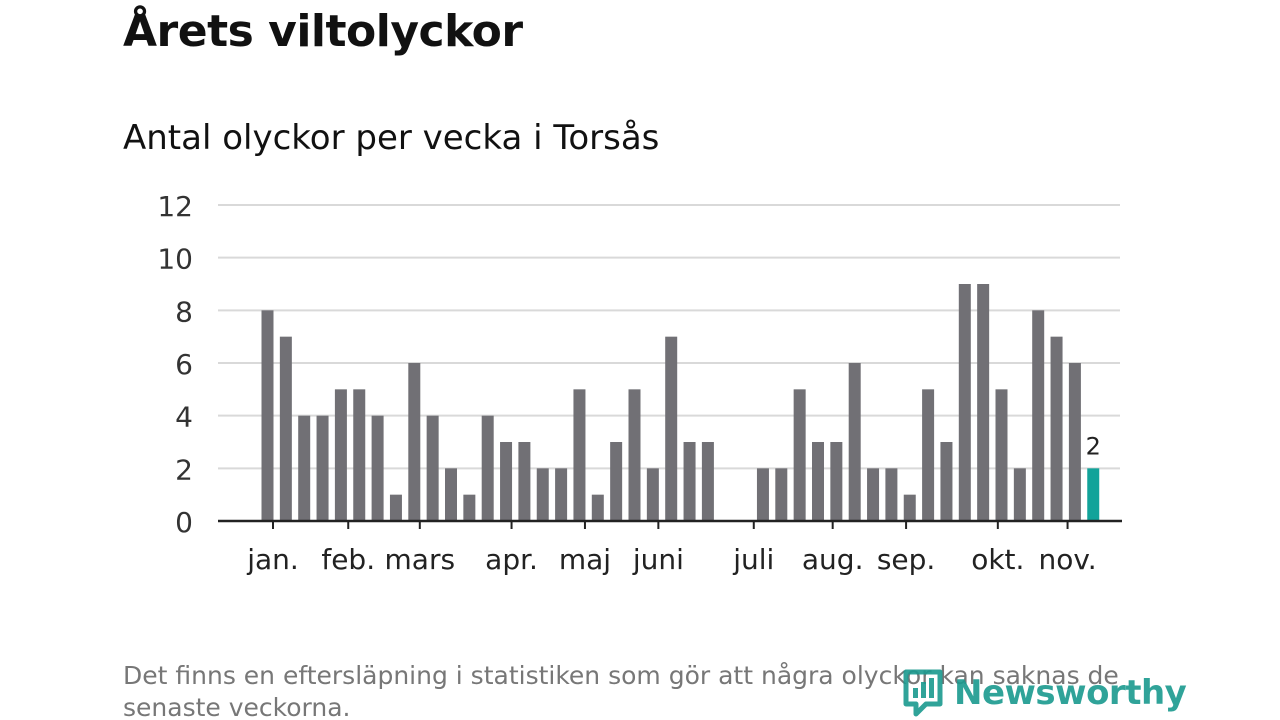 This screenshot has height=720, width=1280. I want to click on x-tick-label: nov., so click(1067, 559).